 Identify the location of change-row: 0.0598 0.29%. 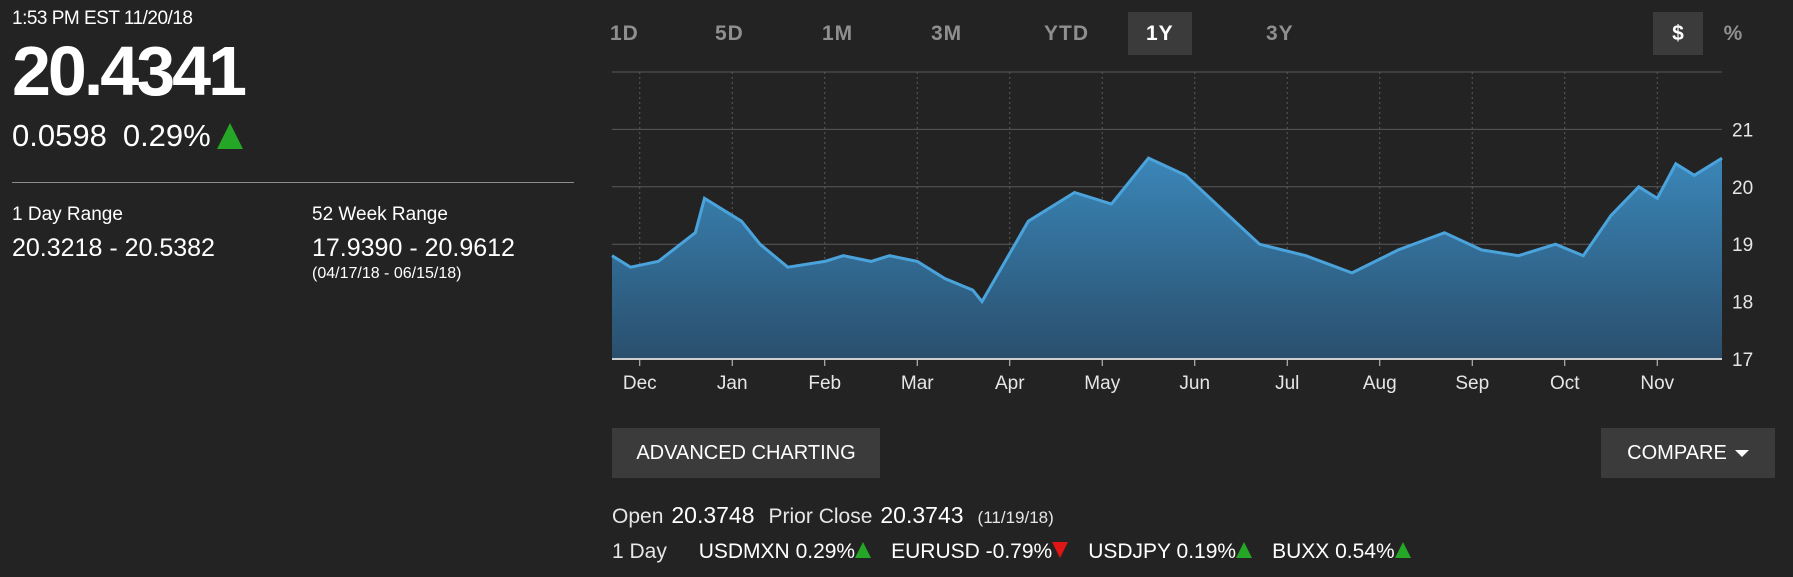
(293, 136).